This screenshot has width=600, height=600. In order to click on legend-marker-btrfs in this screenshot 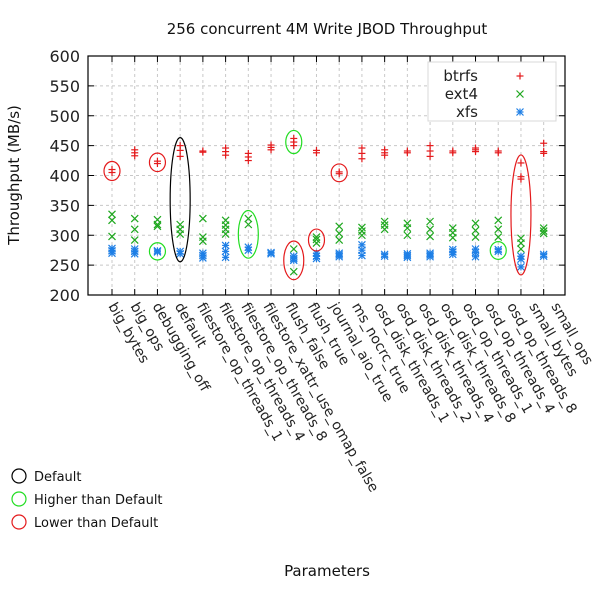, I will do `click(520, 76)`.